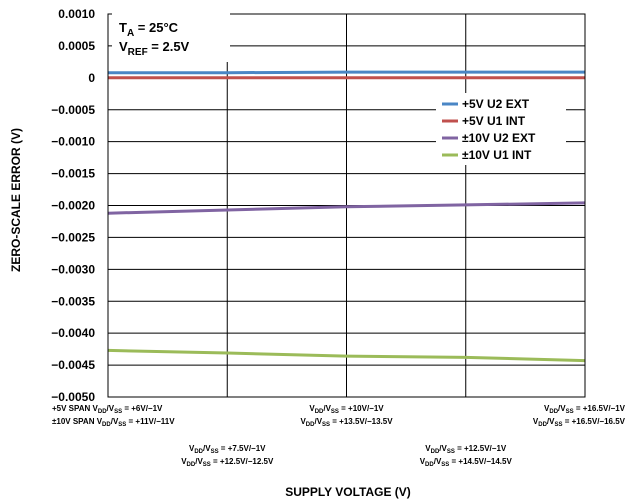 The image size is (627, 504). I want to click on legend-label: +5V U2 EXT, so click(496, 104).